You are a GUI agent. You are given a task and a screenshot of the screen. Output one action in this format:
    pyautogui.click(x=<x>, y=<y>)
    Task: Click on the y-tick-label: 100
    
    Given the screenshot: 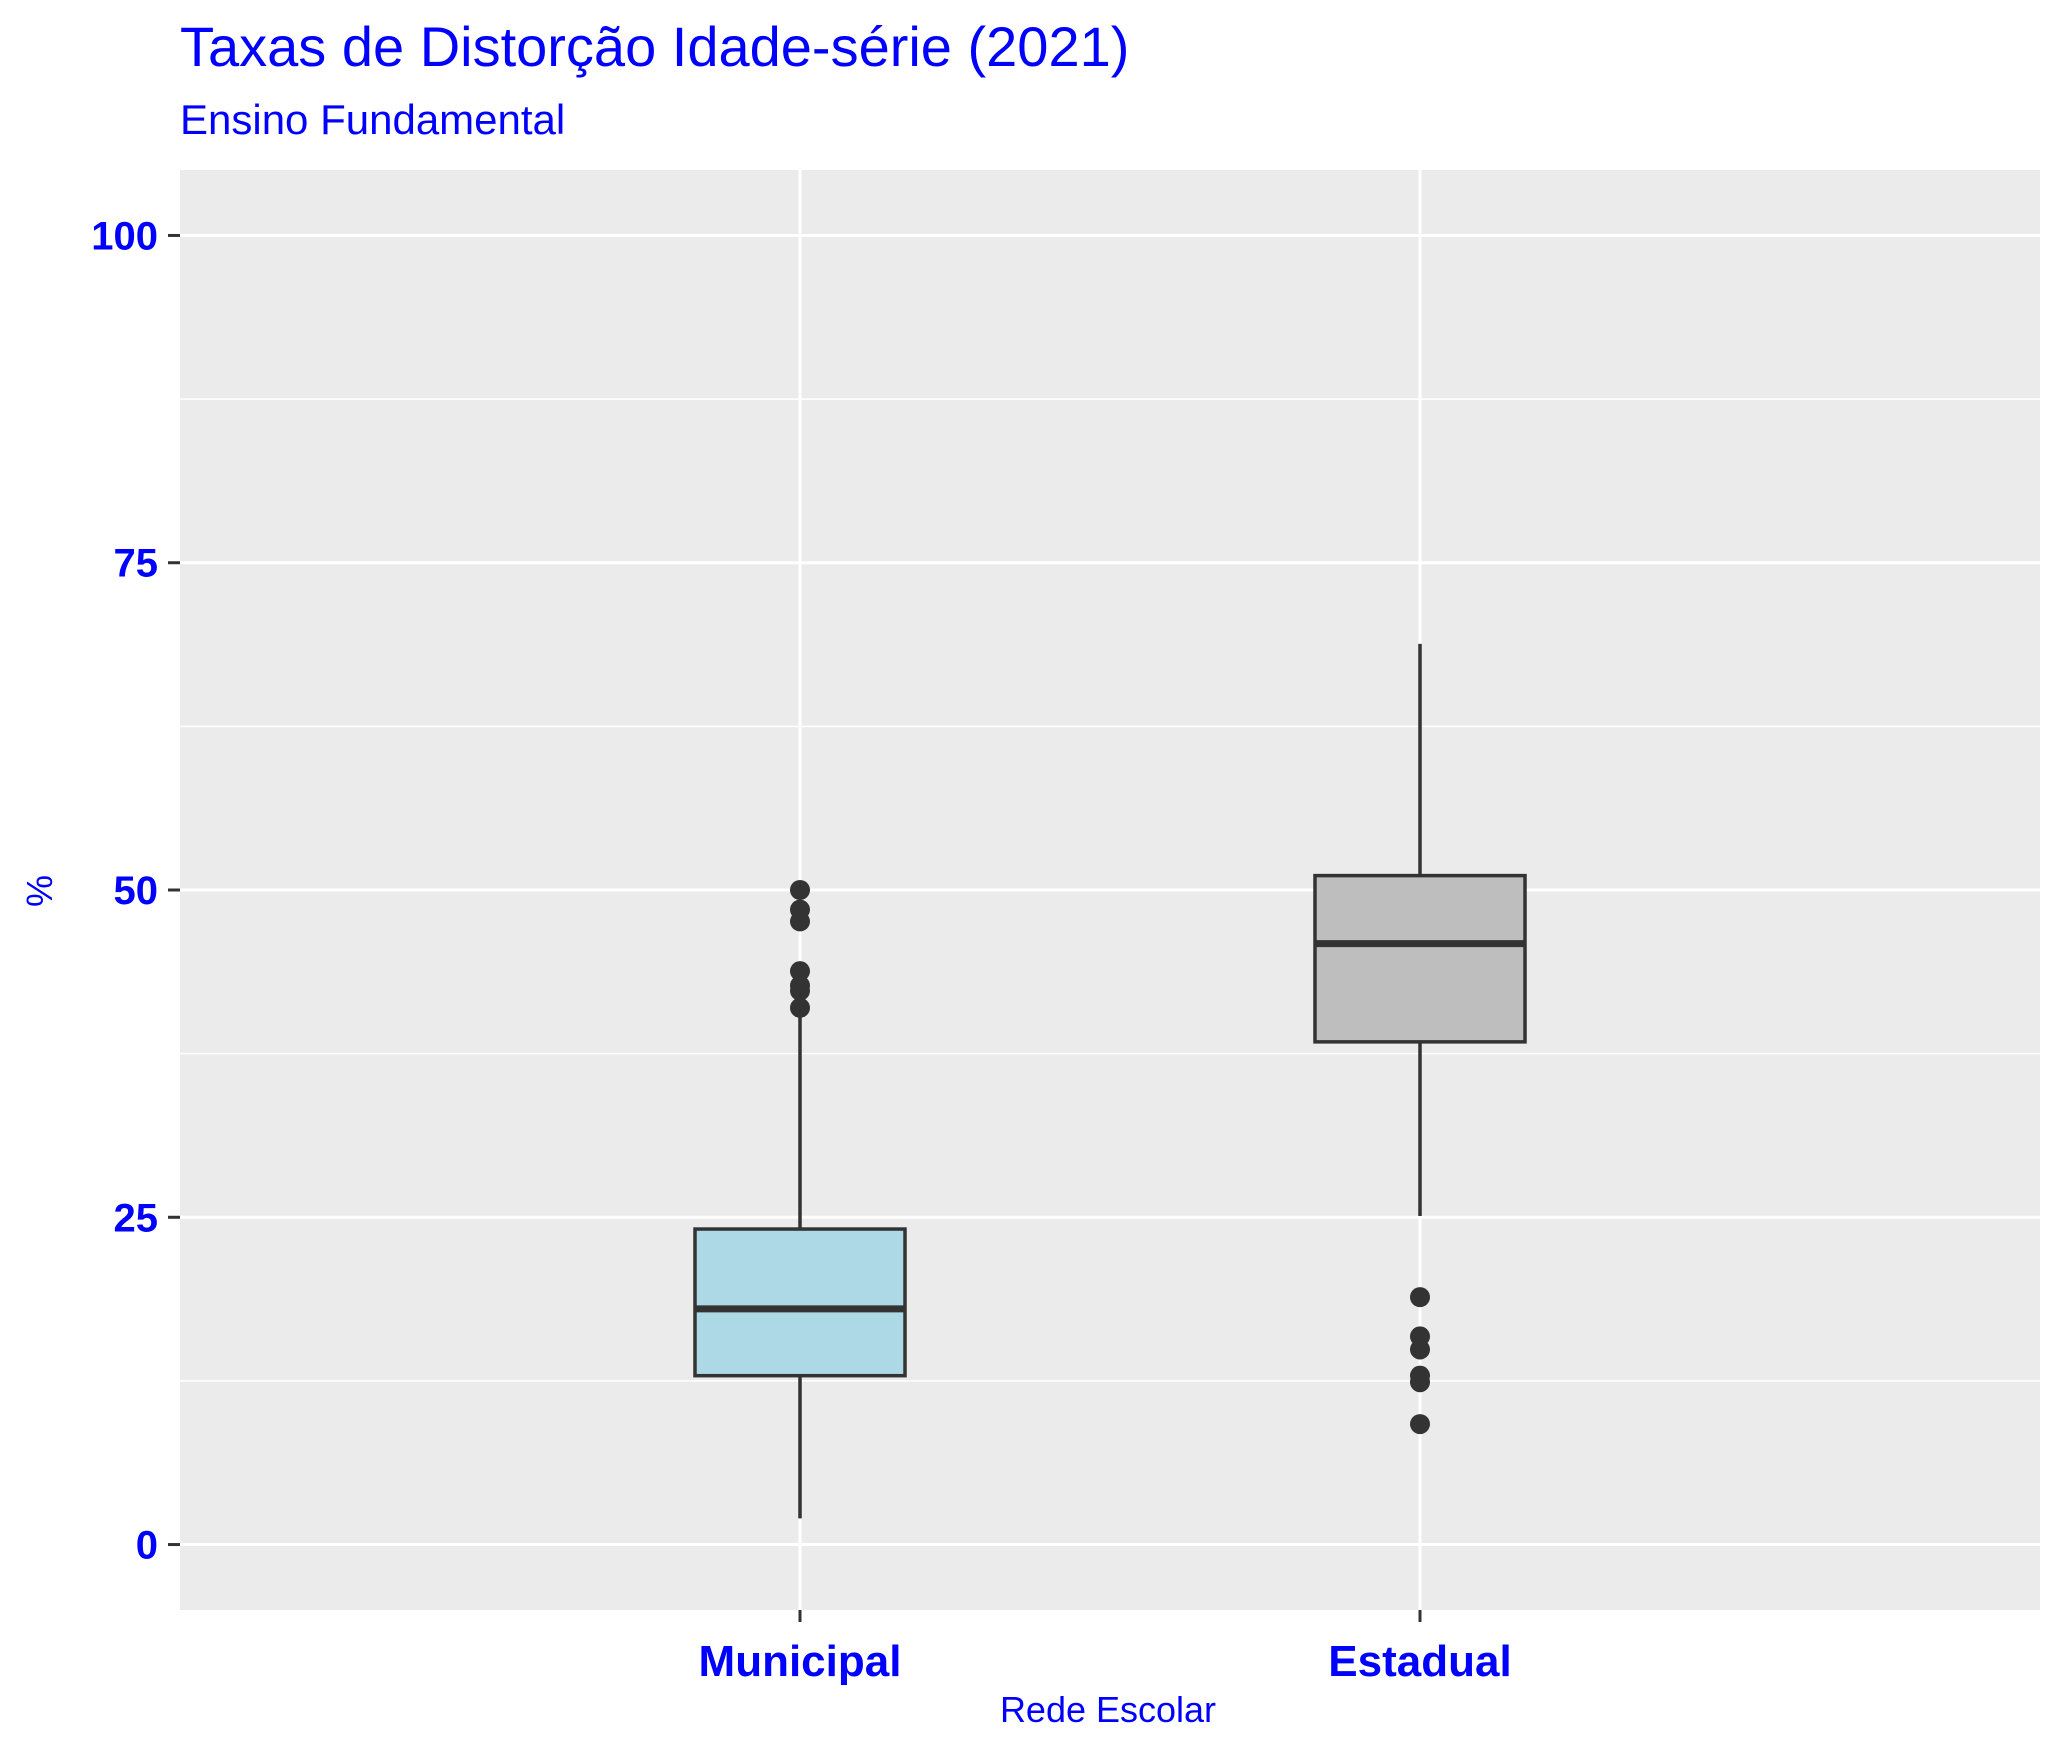 What is the action you would take?
    pyautogui.click(x=124, y=236)
    